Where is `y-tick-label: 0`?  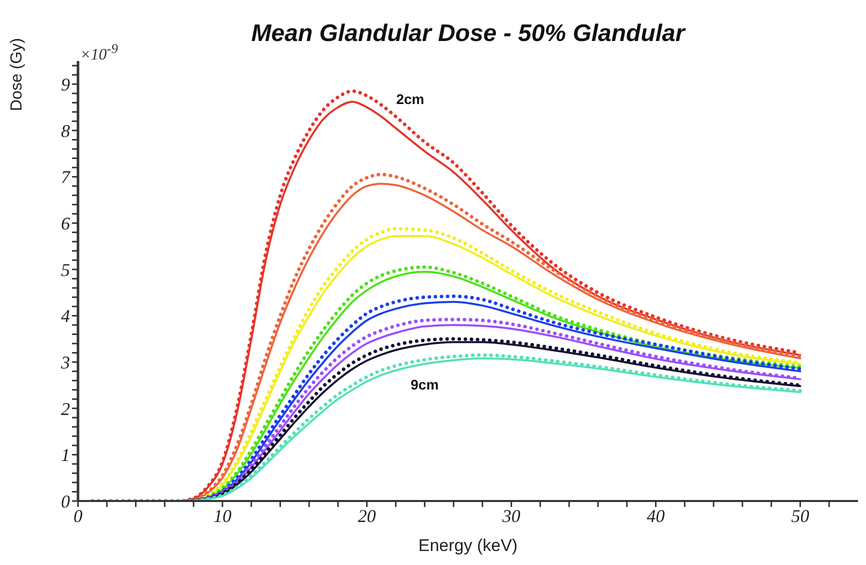 y-tick-label: 0 is located at coordinates (65, 501).